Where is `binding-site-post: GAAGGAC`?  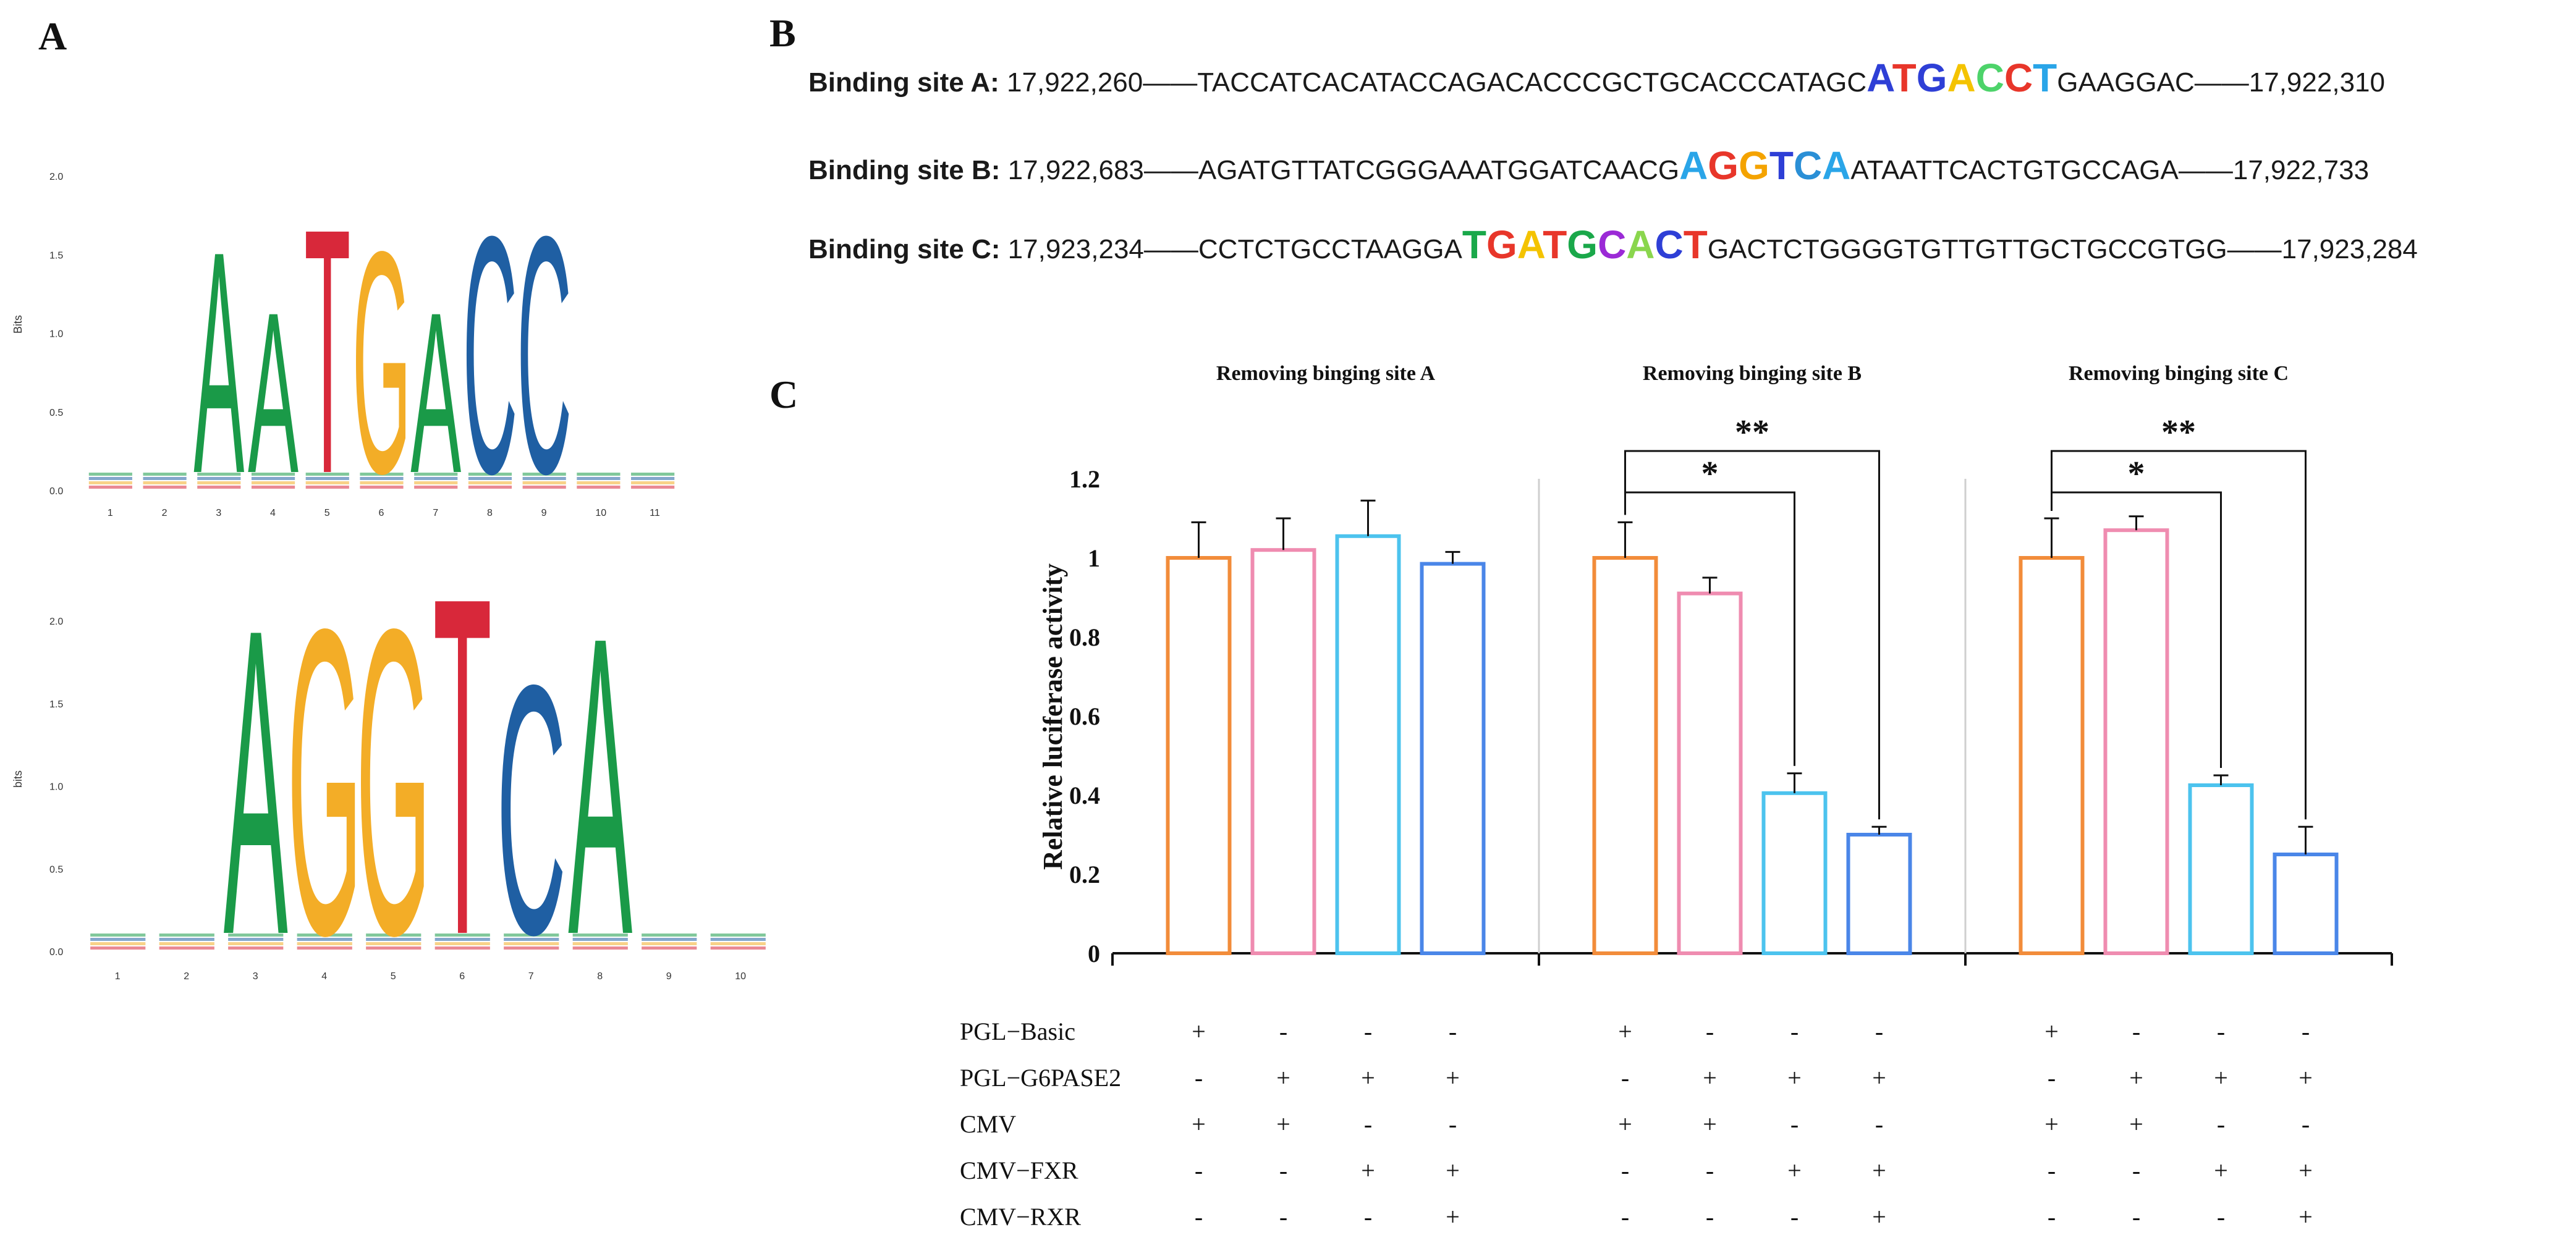 binding-site-post: GAAGGAC is located at coordinates (2126, 83).